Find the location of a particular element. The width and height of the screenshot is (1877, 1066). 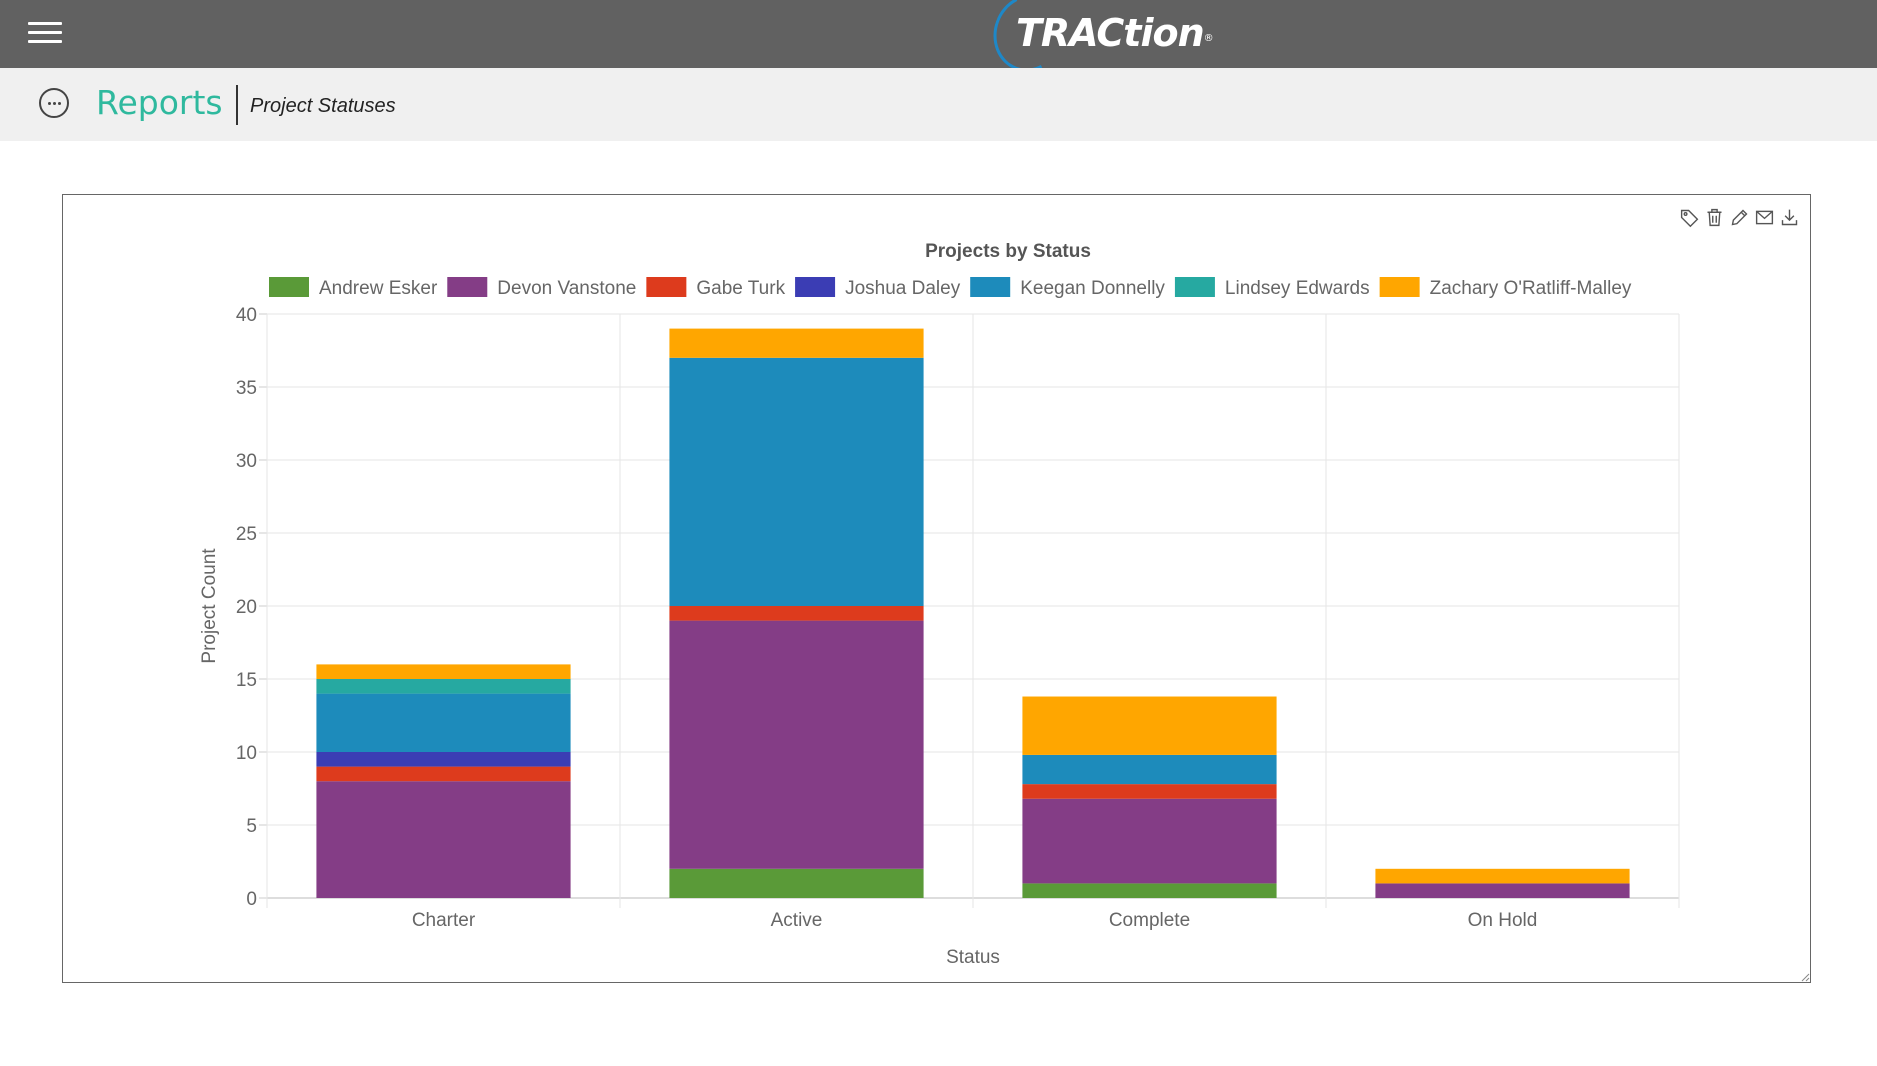

chart-title: Projects by Status is located at coordinates (1008, 251).